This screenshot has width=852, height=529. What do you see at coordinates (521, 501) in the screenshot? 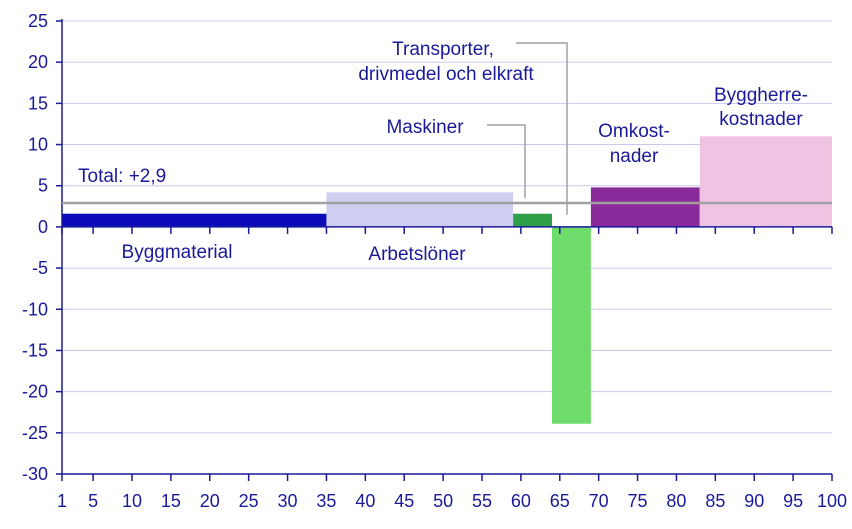
I see `x-tick-label-60: 60` at bounding box center [521, 501].